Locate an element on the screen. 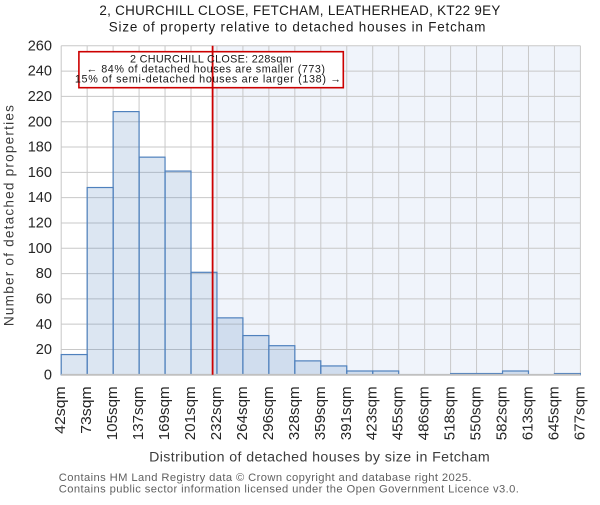 The height and width of the screenshot is (505, 600). svg-text: 0 is located at coordinates (48, 375).